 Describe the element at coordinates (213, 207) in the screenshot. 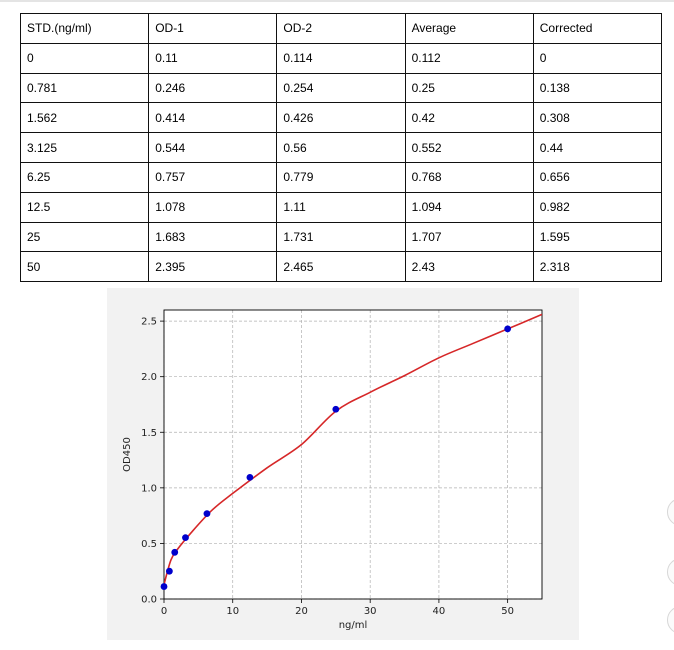

I see `table-cell-od1: 1.078` at that location.